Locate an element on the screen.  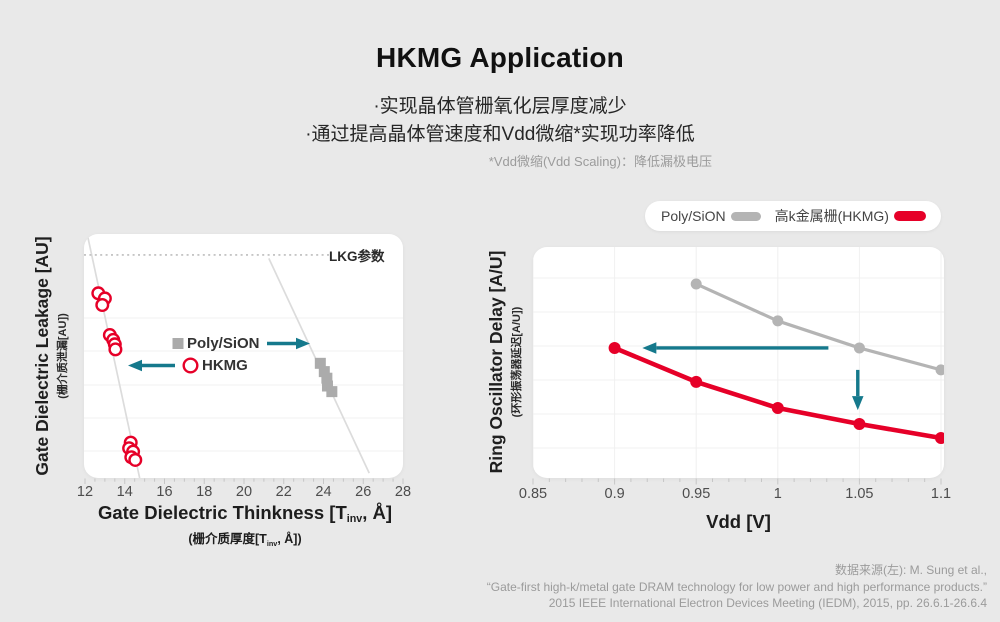
left-chart-x-axis-label: Gate Dielectric Thinkness [Tinv, Å] is located at coordinates (245, 513).